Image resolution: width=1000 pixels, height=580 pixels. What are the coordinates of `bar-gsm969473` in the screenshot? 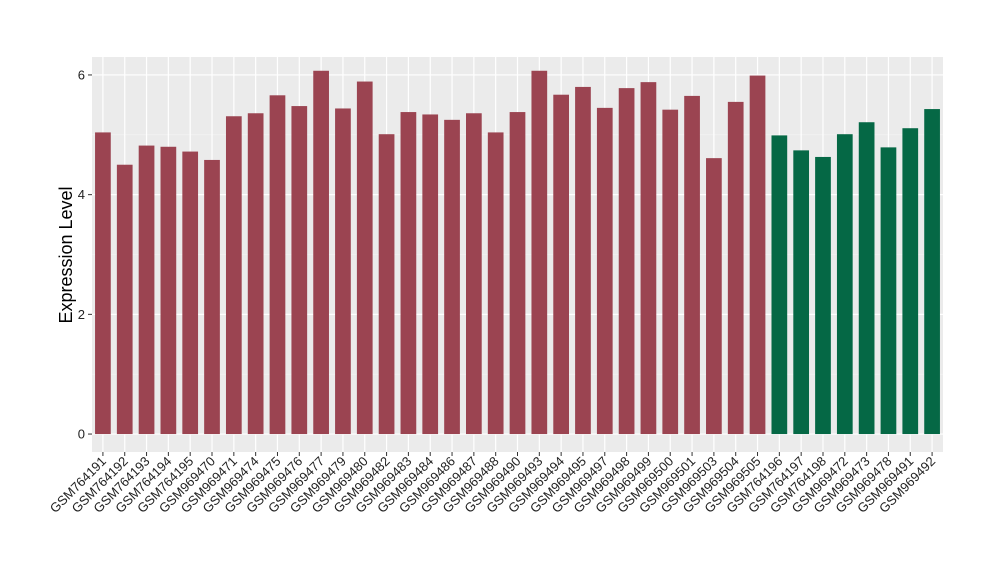 It's located at (866, 278).